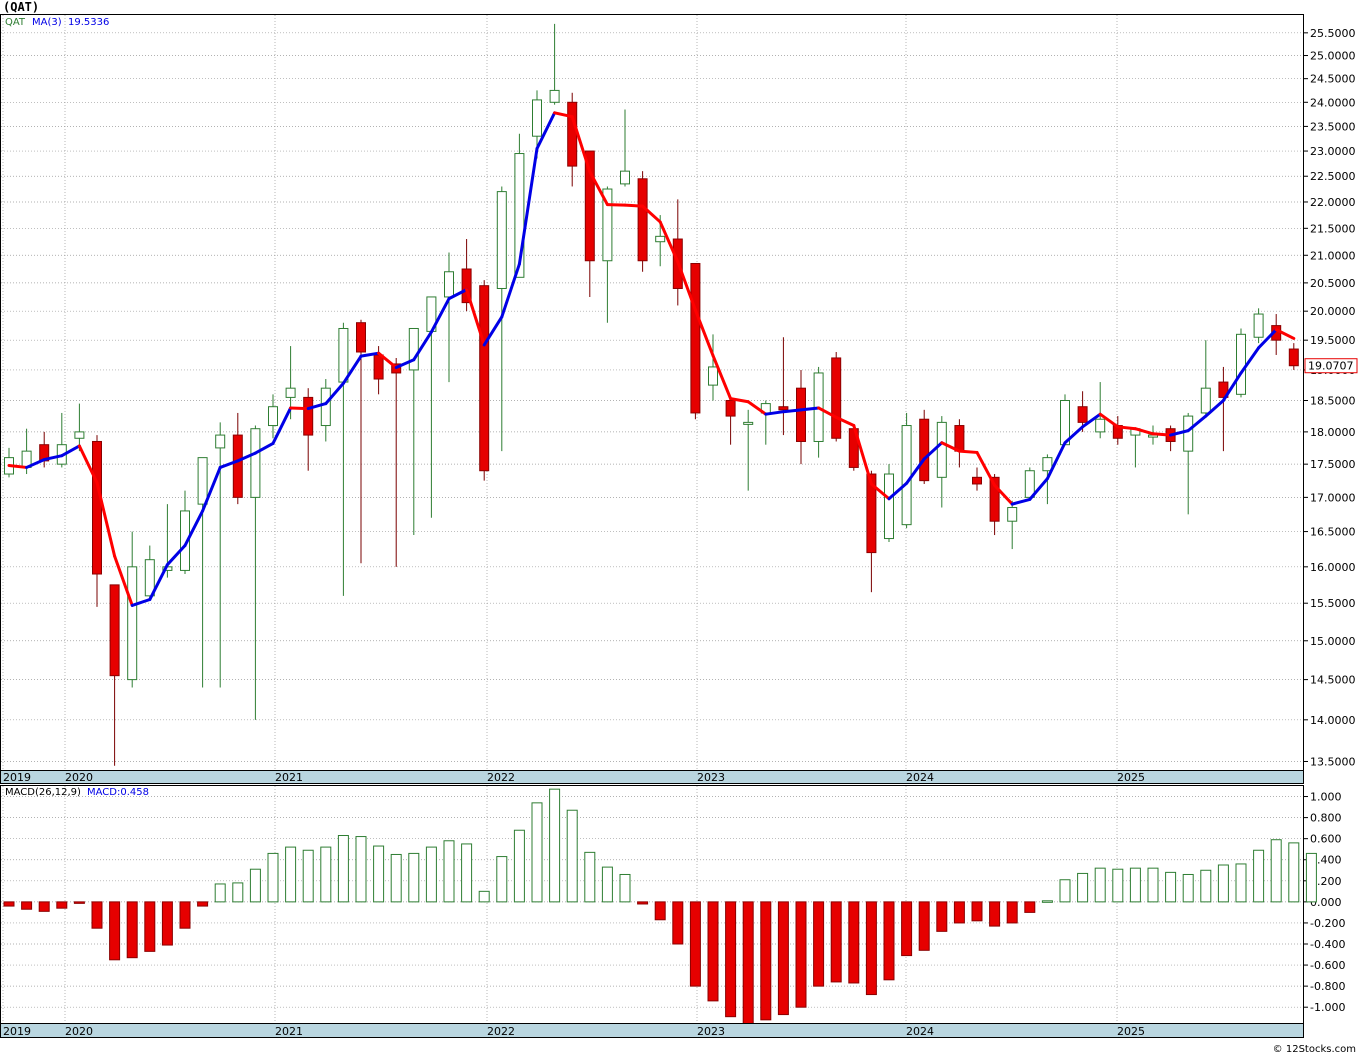  I want to click on price-tick-label: 24.0000, so click(1333, 102).